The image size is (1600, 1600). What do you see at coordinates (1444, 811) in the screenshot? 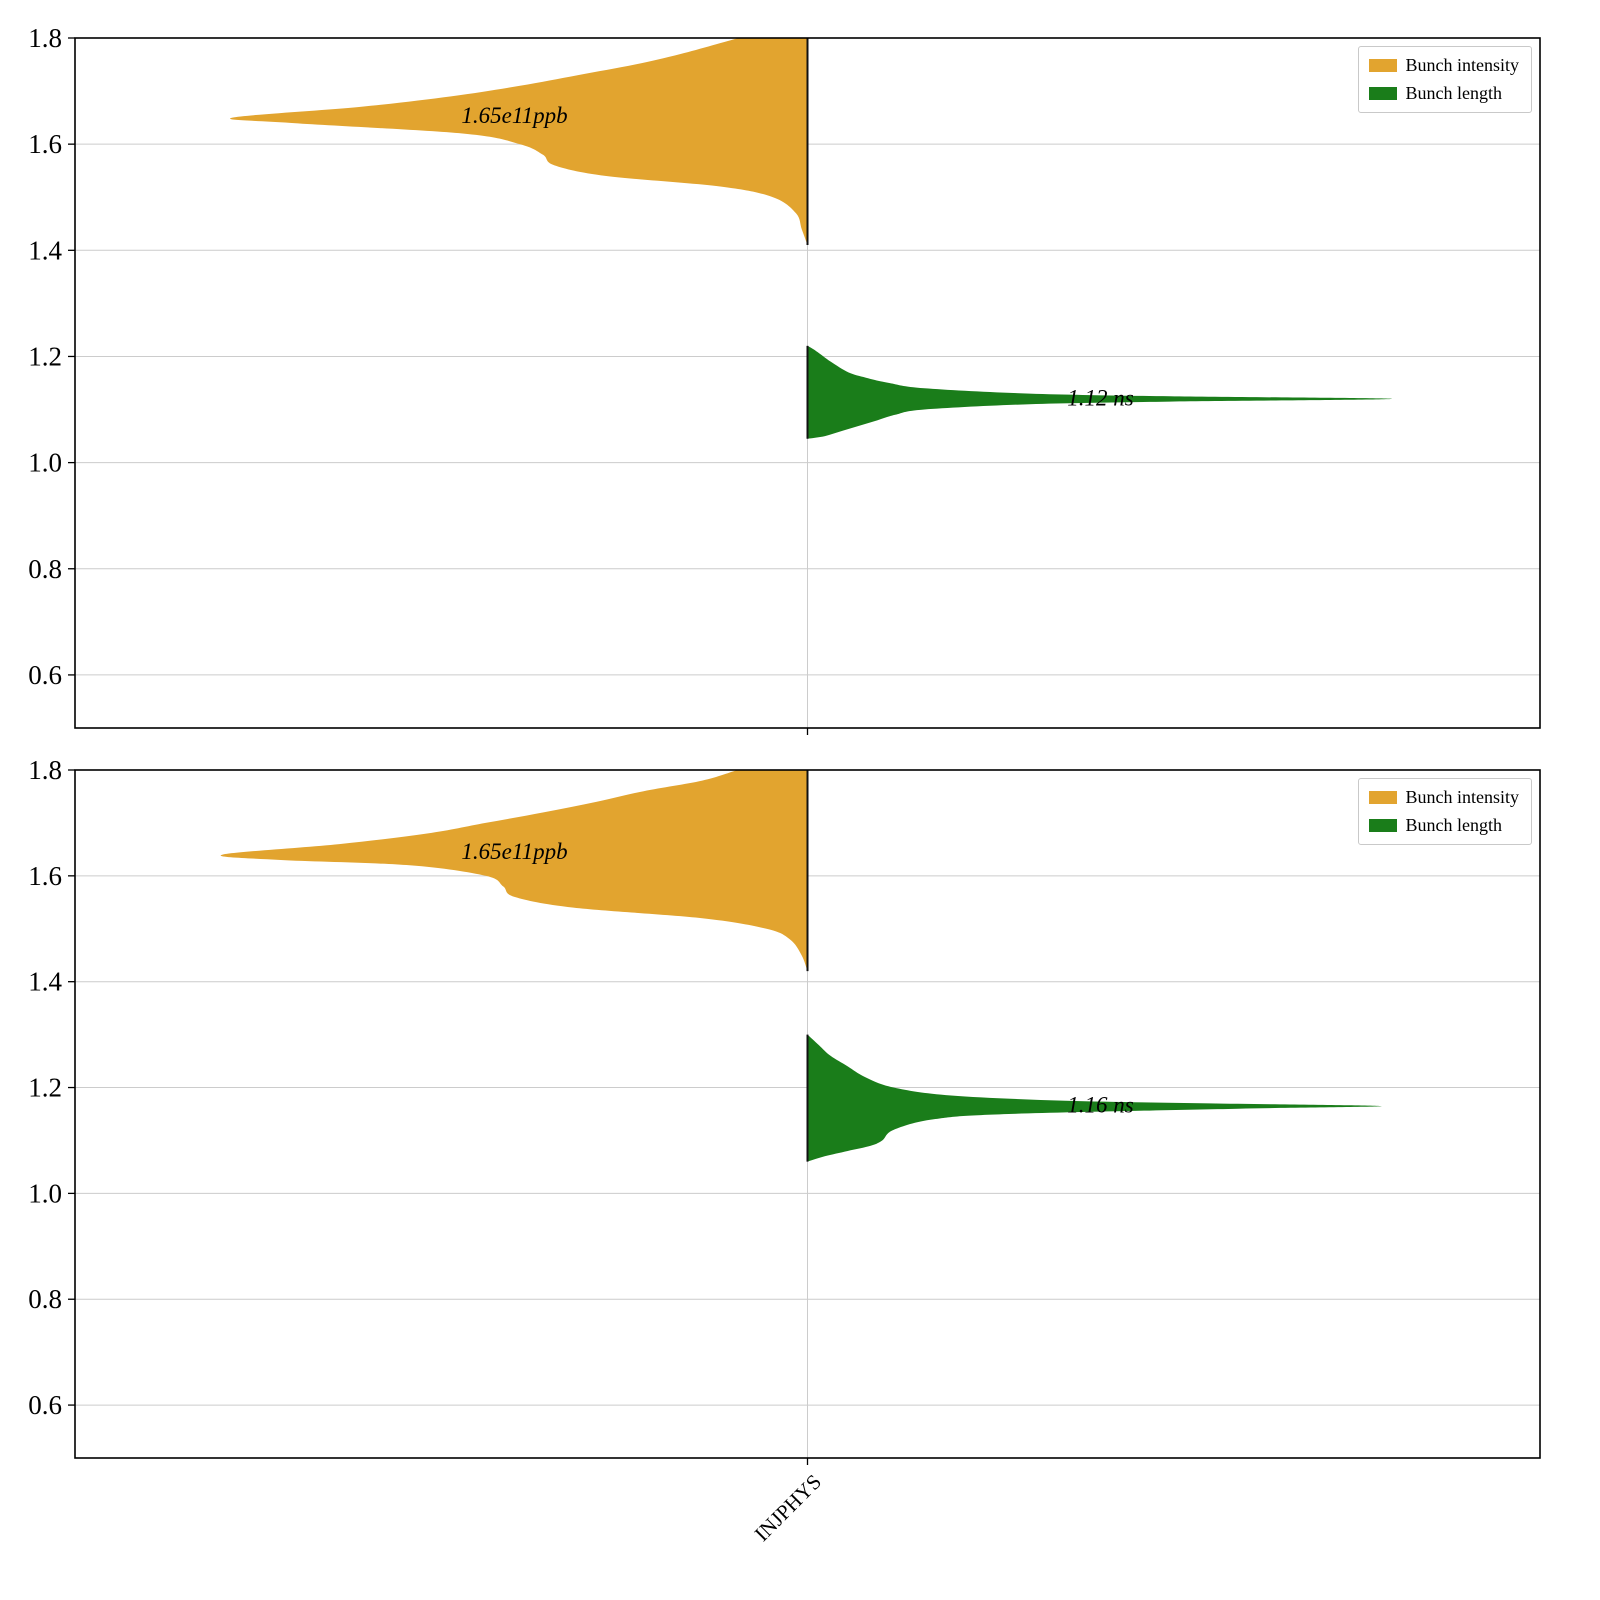
I see `legend-chart2: Bunch intensity Bunch length` at bounding box center [1444, 811].